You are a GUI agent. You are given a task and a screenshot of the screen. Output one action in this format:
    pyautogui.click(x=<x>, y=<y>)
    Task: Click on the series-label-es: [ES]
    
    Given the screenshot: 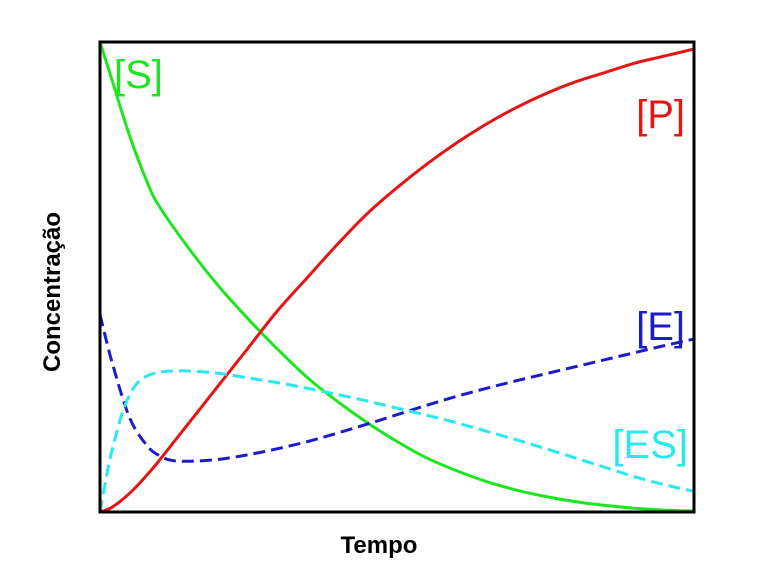 What is the action you would take?
    pyautogui.click(x=650, y=445)
    